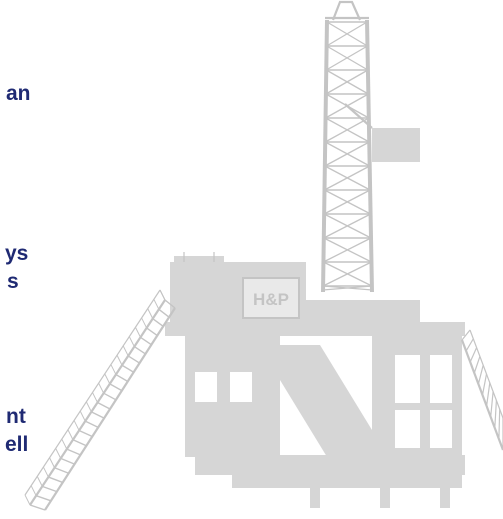 The height and width of the screenshot is (519, 503). I want to click on rig-substructure-windows, so click(323, 401).